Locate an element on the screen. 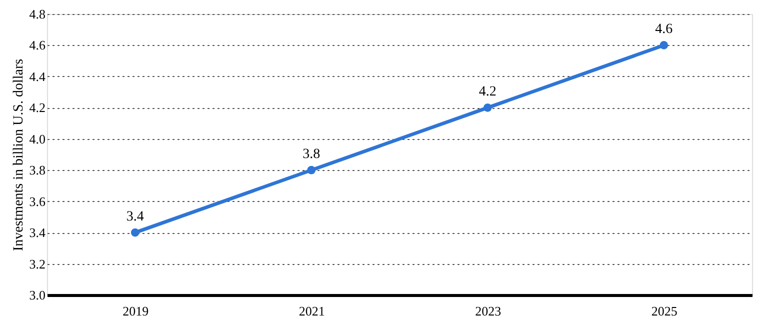 The height and width of the screenshot is (326, 772). data-label: 3.4 is located at coordinates (135, 217).